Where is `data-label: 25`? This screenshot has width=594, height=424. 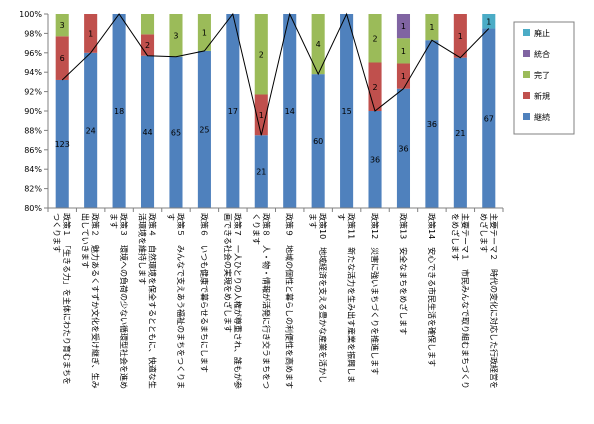
data-label: 25 is located at coordinates (204, 129).